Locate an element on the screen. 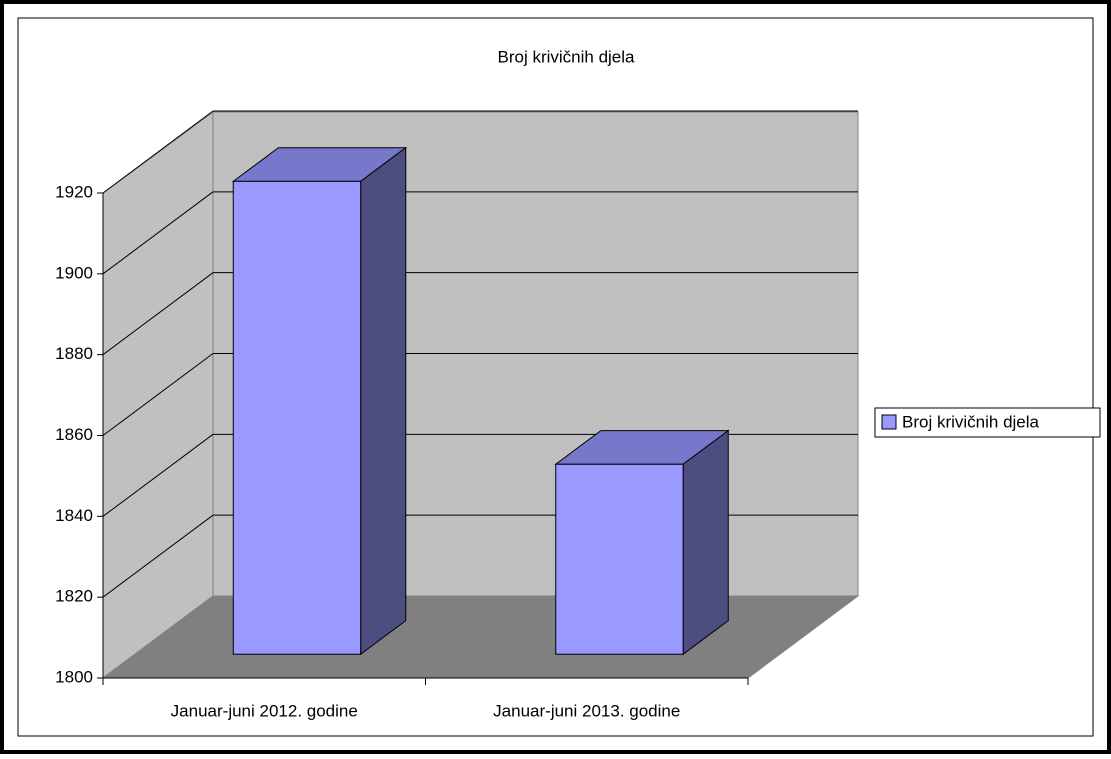  legend-swatch is located at coordinates (889, 422).